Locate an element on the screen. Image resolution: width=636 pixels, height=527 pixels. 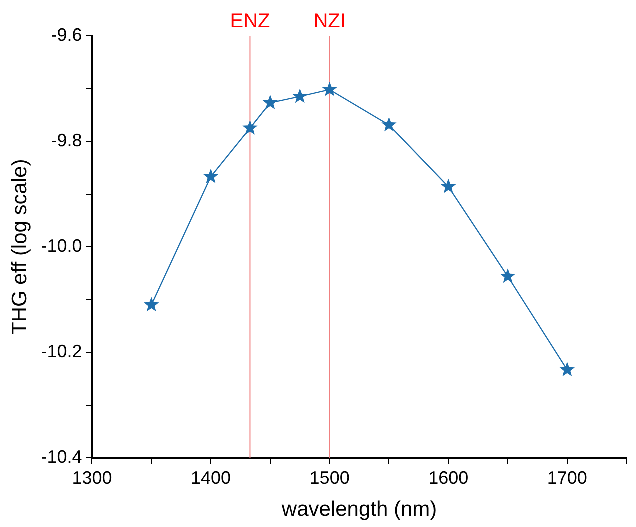
x-tick-label: 1600 is located at coordinates (448, 478).